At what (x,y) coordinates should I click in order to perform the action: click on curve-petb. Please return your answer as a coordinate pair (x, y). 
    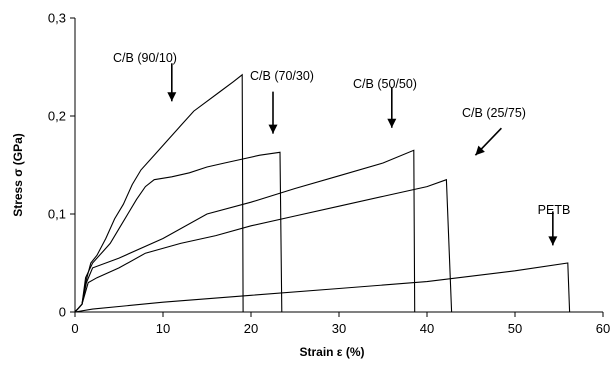
    Looking at the image, I should click on (322, 287).